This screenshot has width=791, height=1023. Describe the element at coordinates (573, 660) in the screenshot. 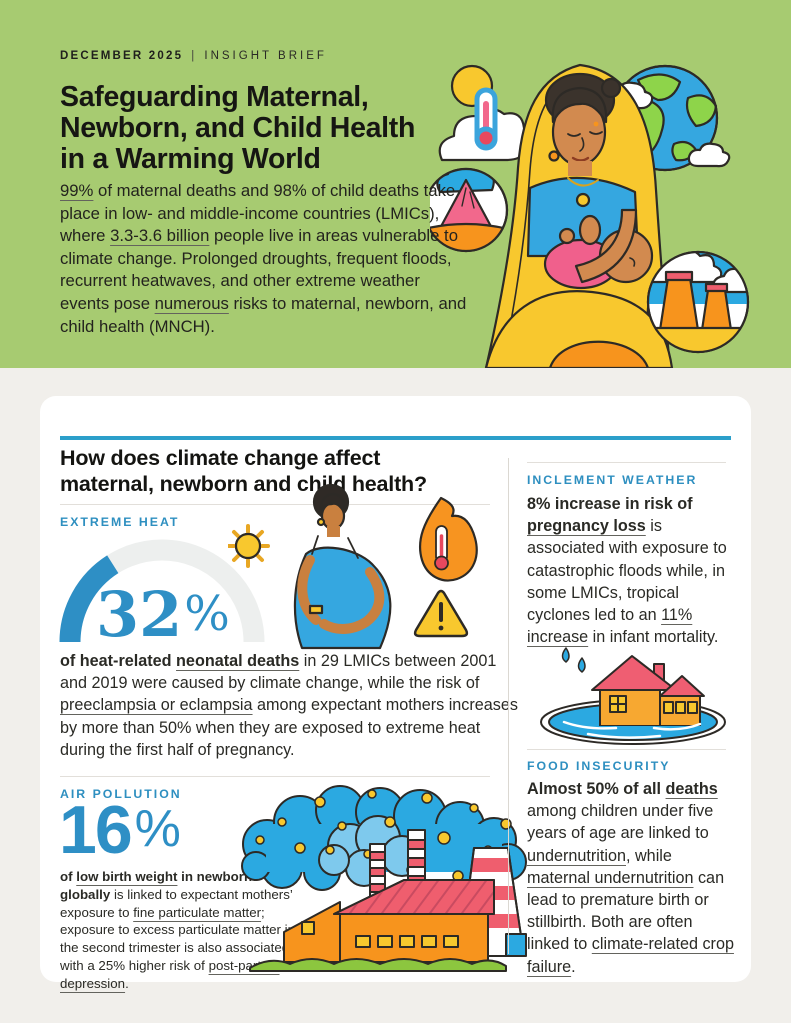

I see `rain-drops-icon` at that location.